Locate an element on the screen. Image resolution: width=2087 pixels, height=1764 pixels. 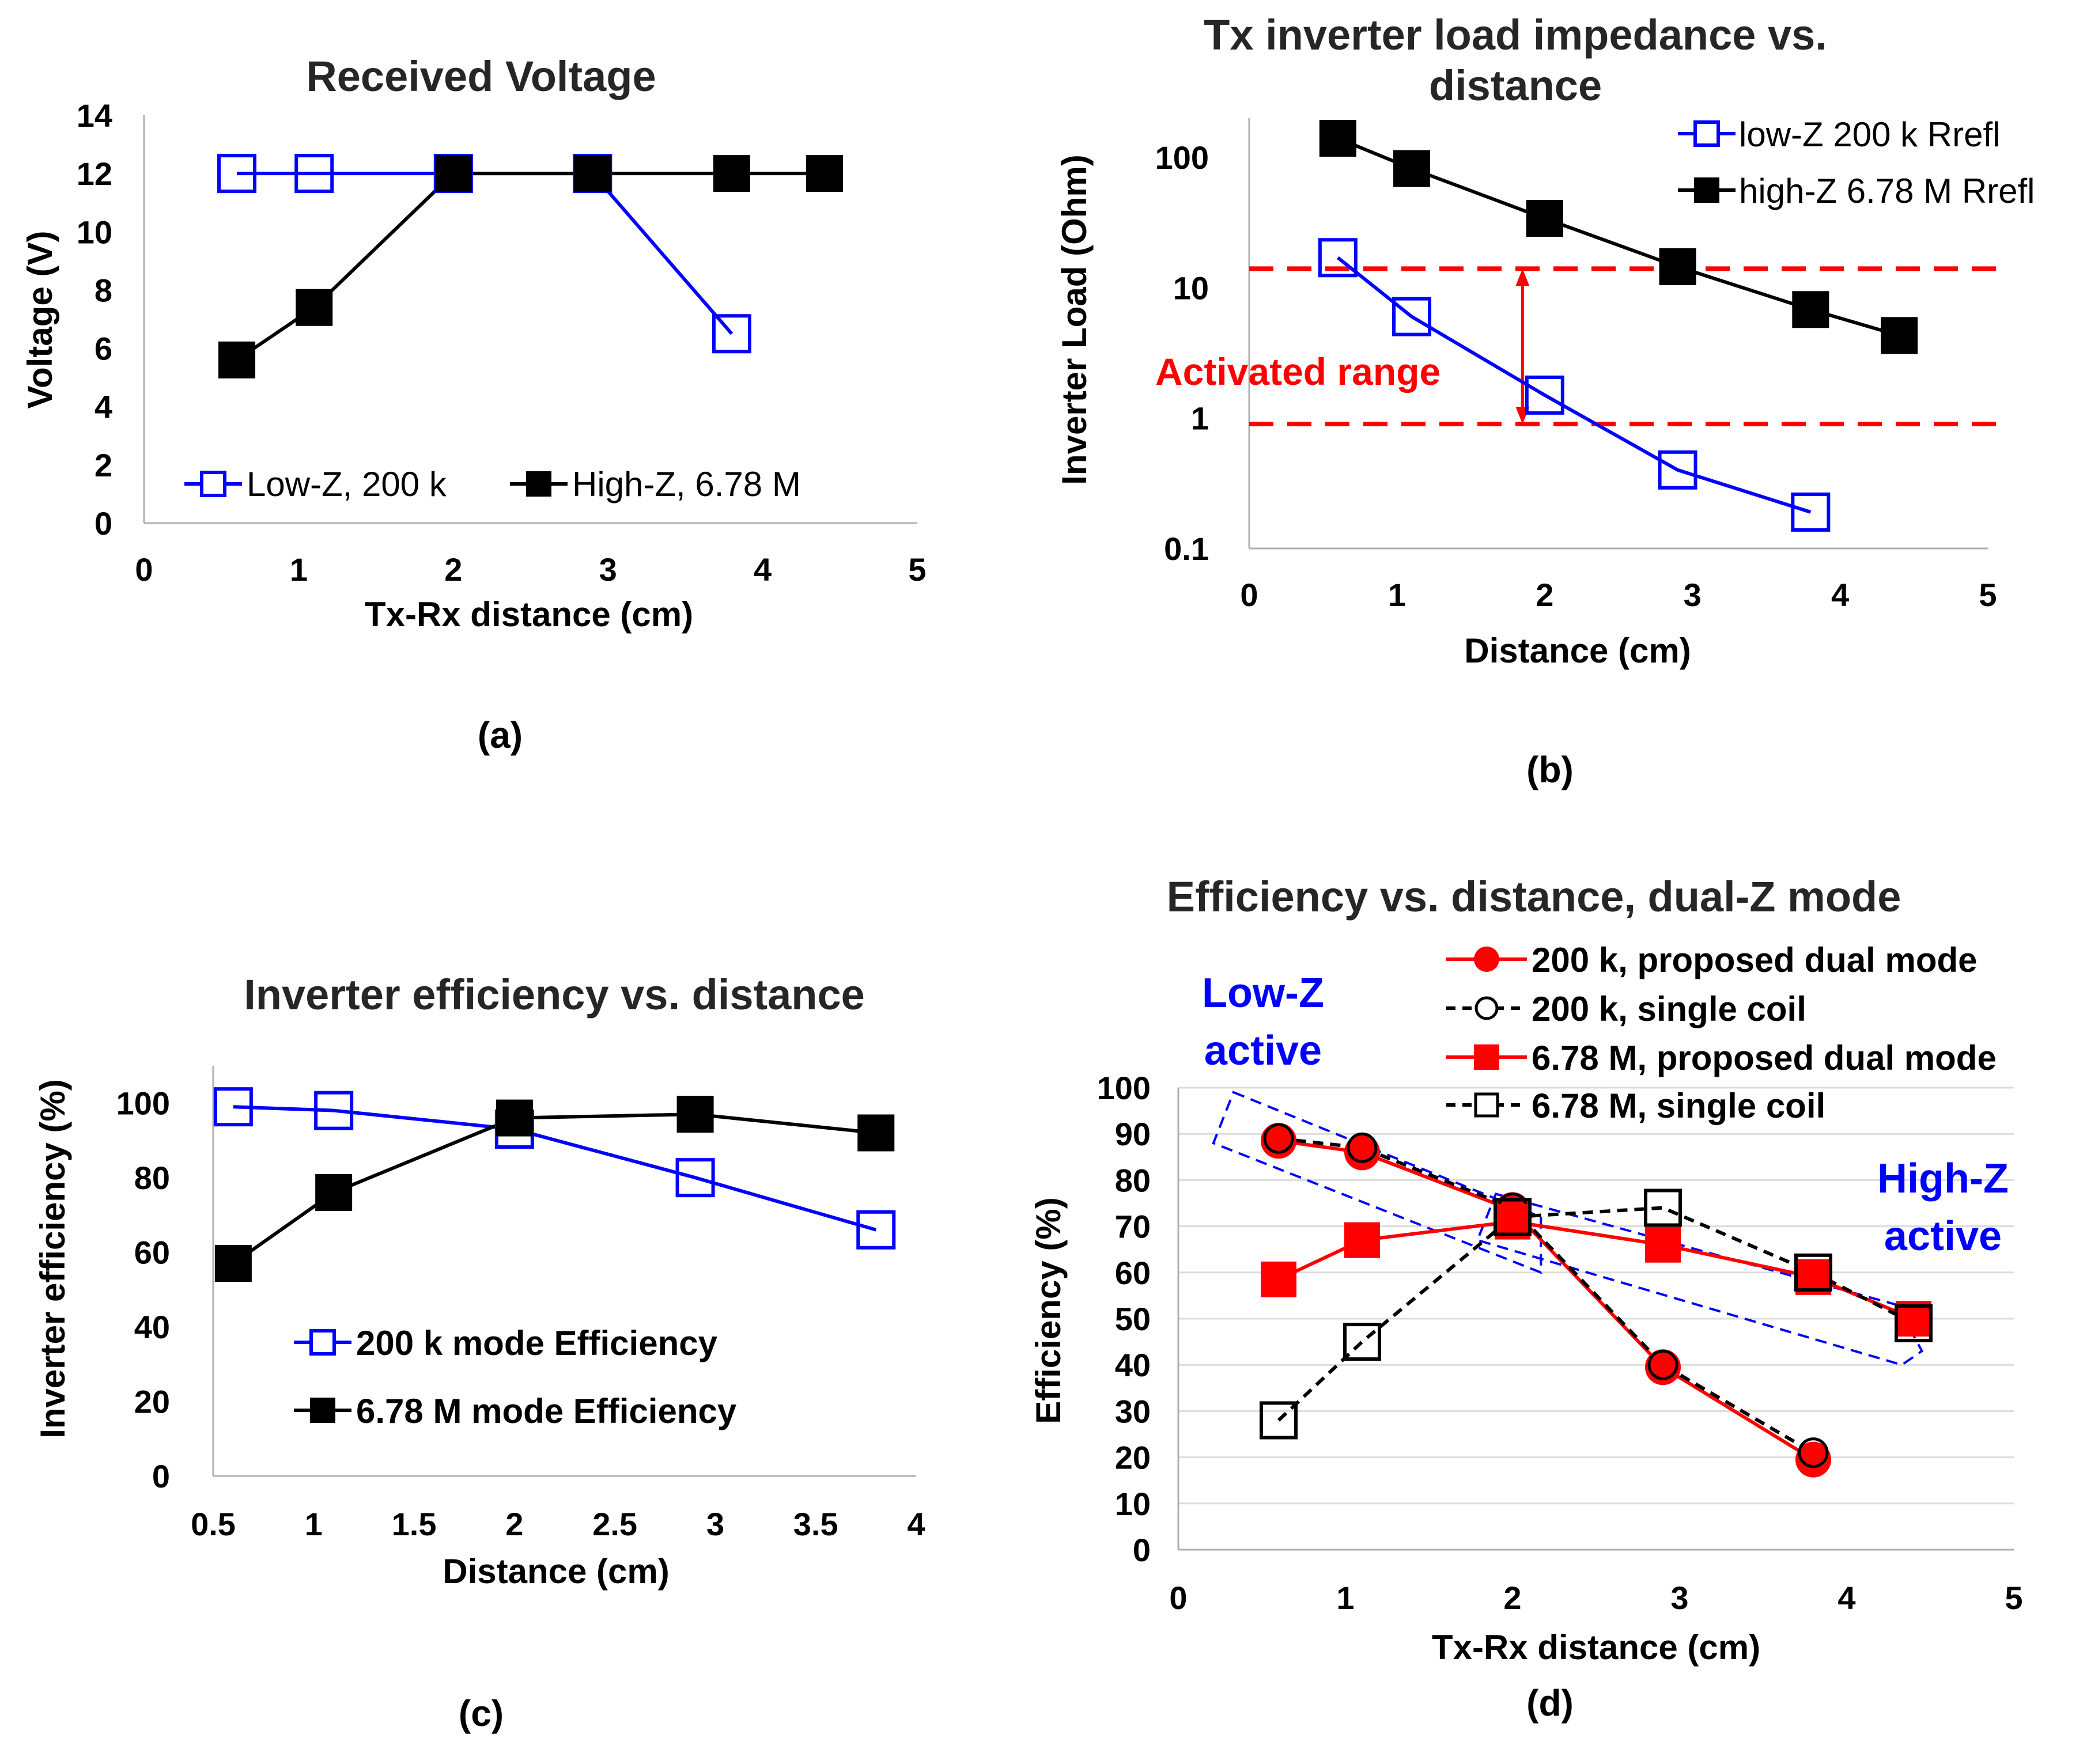
chart-b-reference-lines is located at coordinates (1627, 346).